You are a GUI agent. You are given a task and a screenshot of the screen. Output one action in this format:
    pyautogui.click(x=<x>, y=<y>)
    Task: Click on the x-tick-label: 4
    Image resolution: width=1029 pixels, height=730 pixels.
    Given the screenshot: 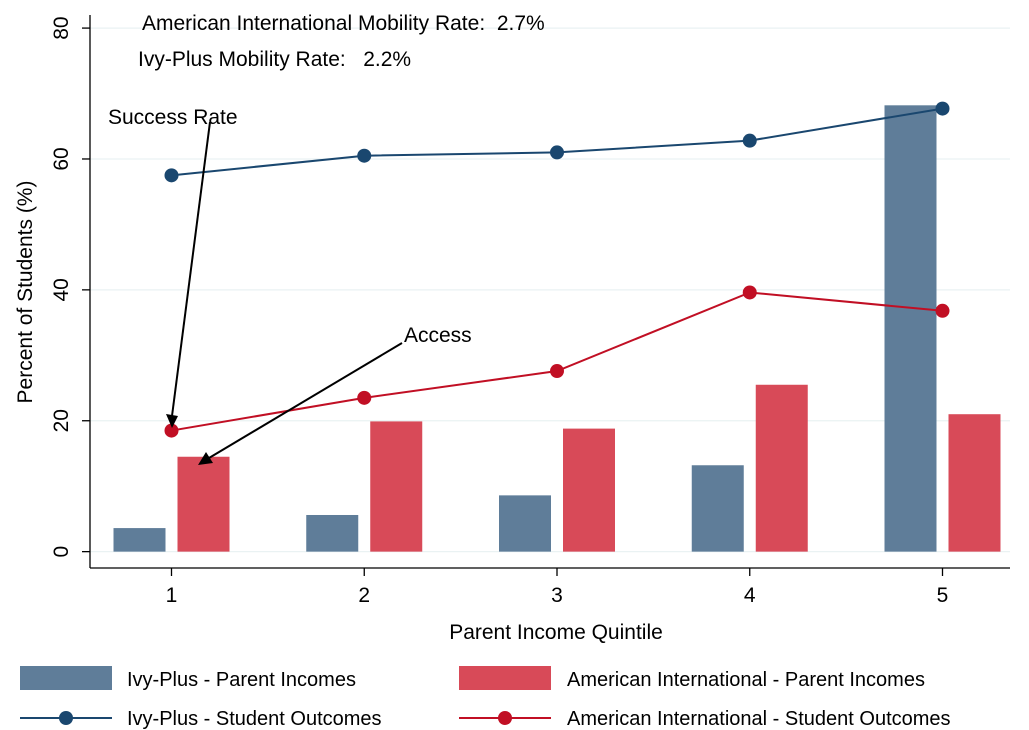 What is the action you would take?
    pyautogui.click(x=750, y=595)
    